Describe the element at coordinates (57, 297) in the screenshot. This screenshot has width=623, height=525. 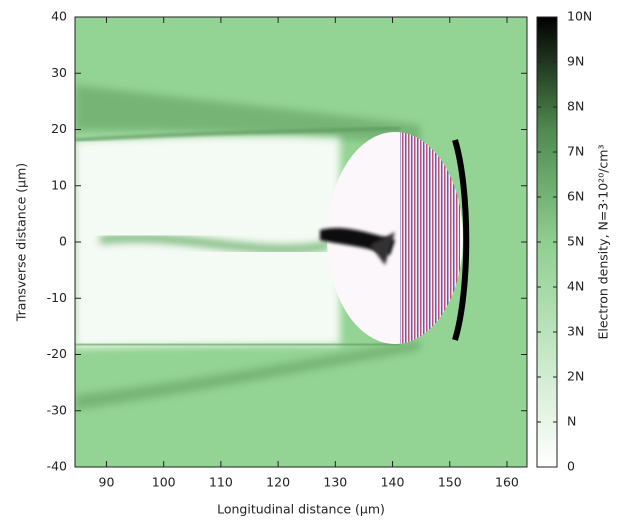
I see `y-tick-label: -10` at that location.